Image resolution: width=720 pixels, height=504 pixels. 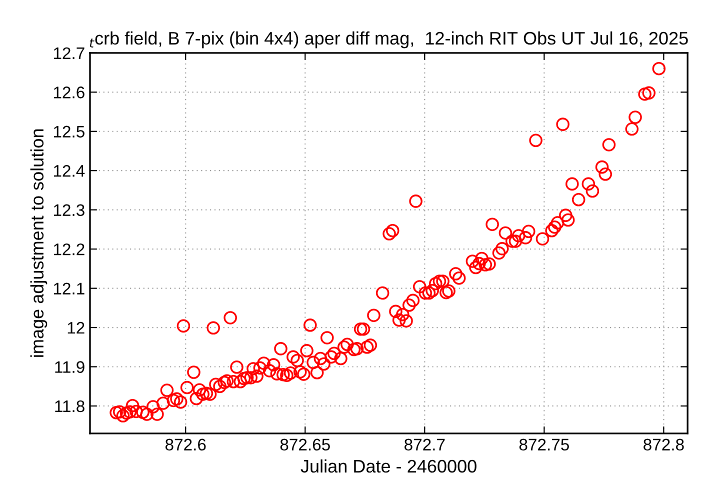 I want to click on y-tick-label: 12.4, so click(x=69, y=171).